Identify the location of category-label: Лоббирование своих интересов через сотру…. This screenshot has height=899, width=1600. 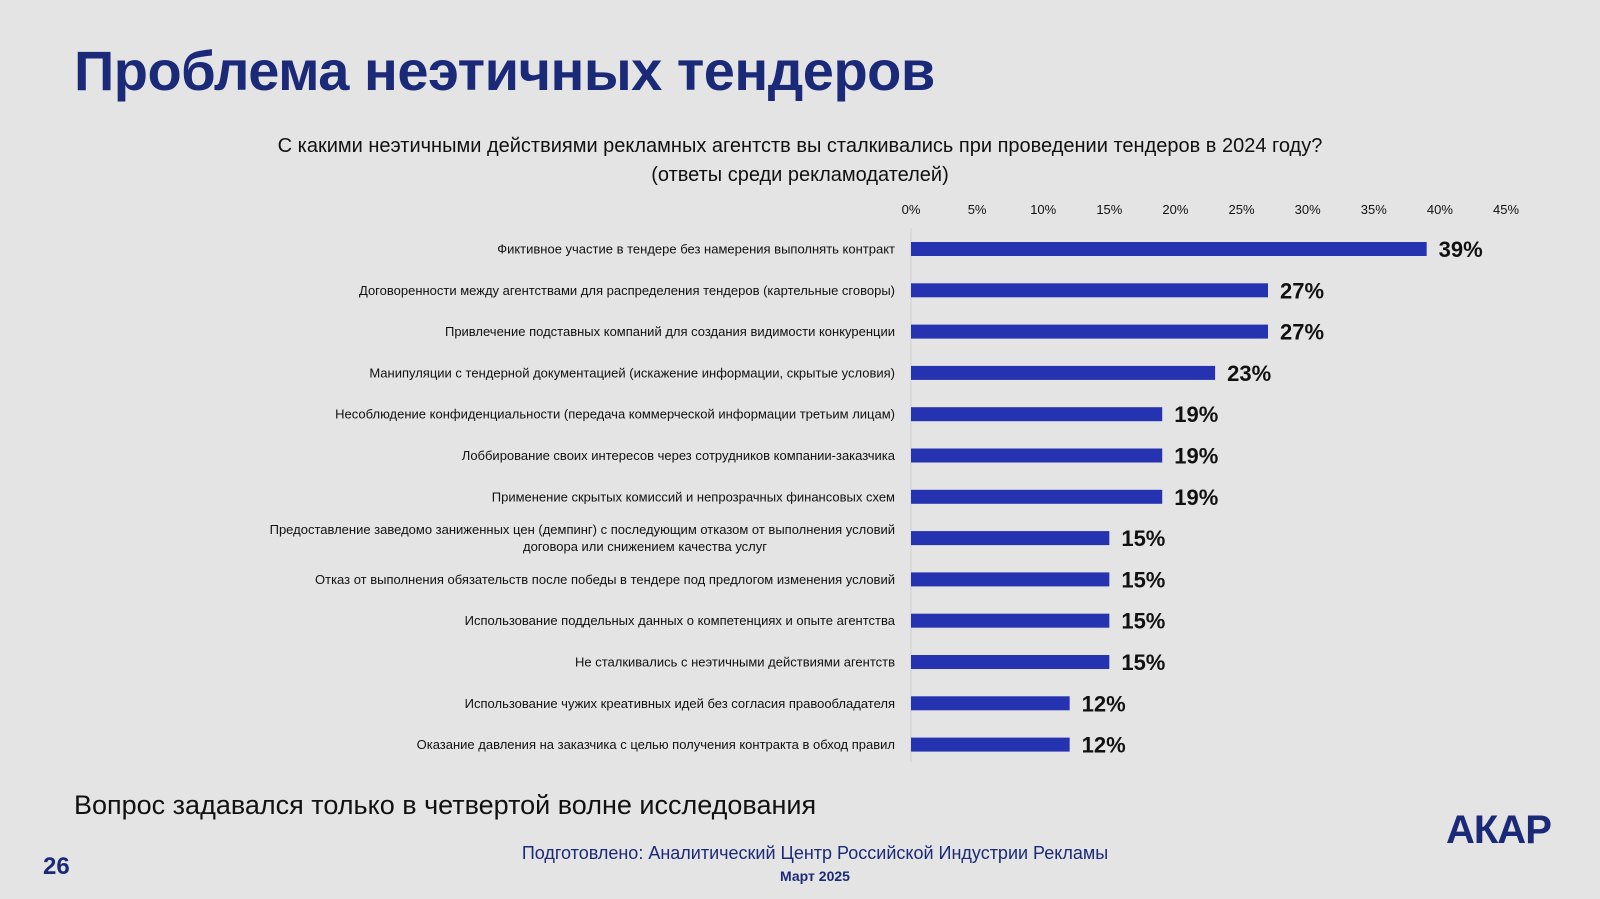
(679, 455).